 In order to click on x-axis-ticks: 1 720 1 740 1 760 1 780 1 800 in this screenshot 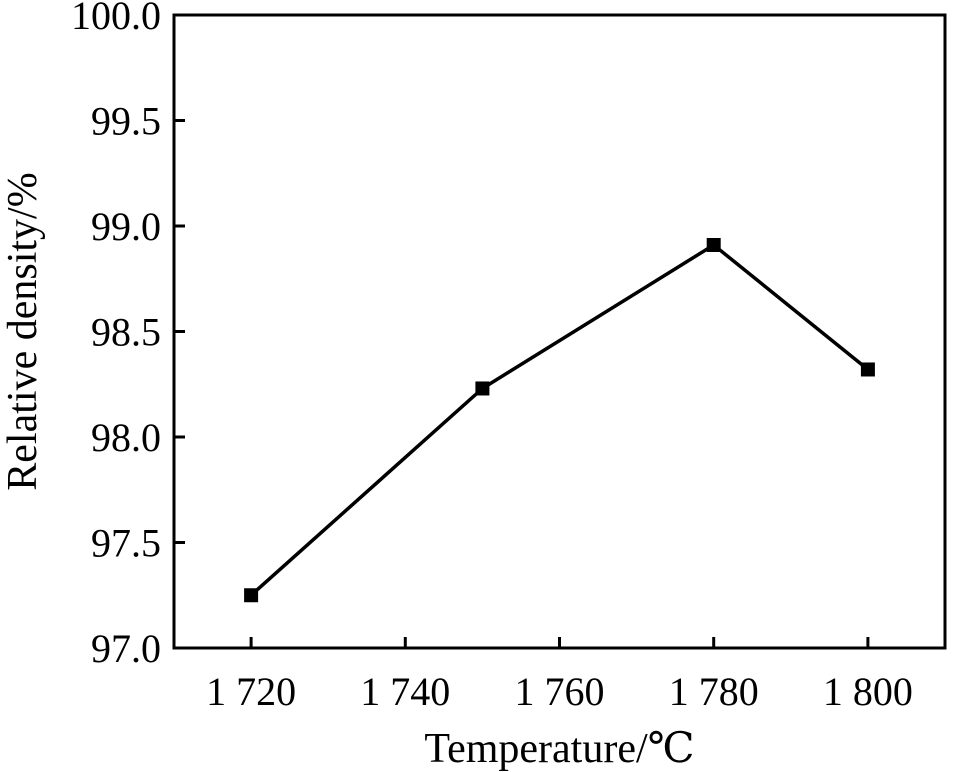, I will do `click(559, 675)`.